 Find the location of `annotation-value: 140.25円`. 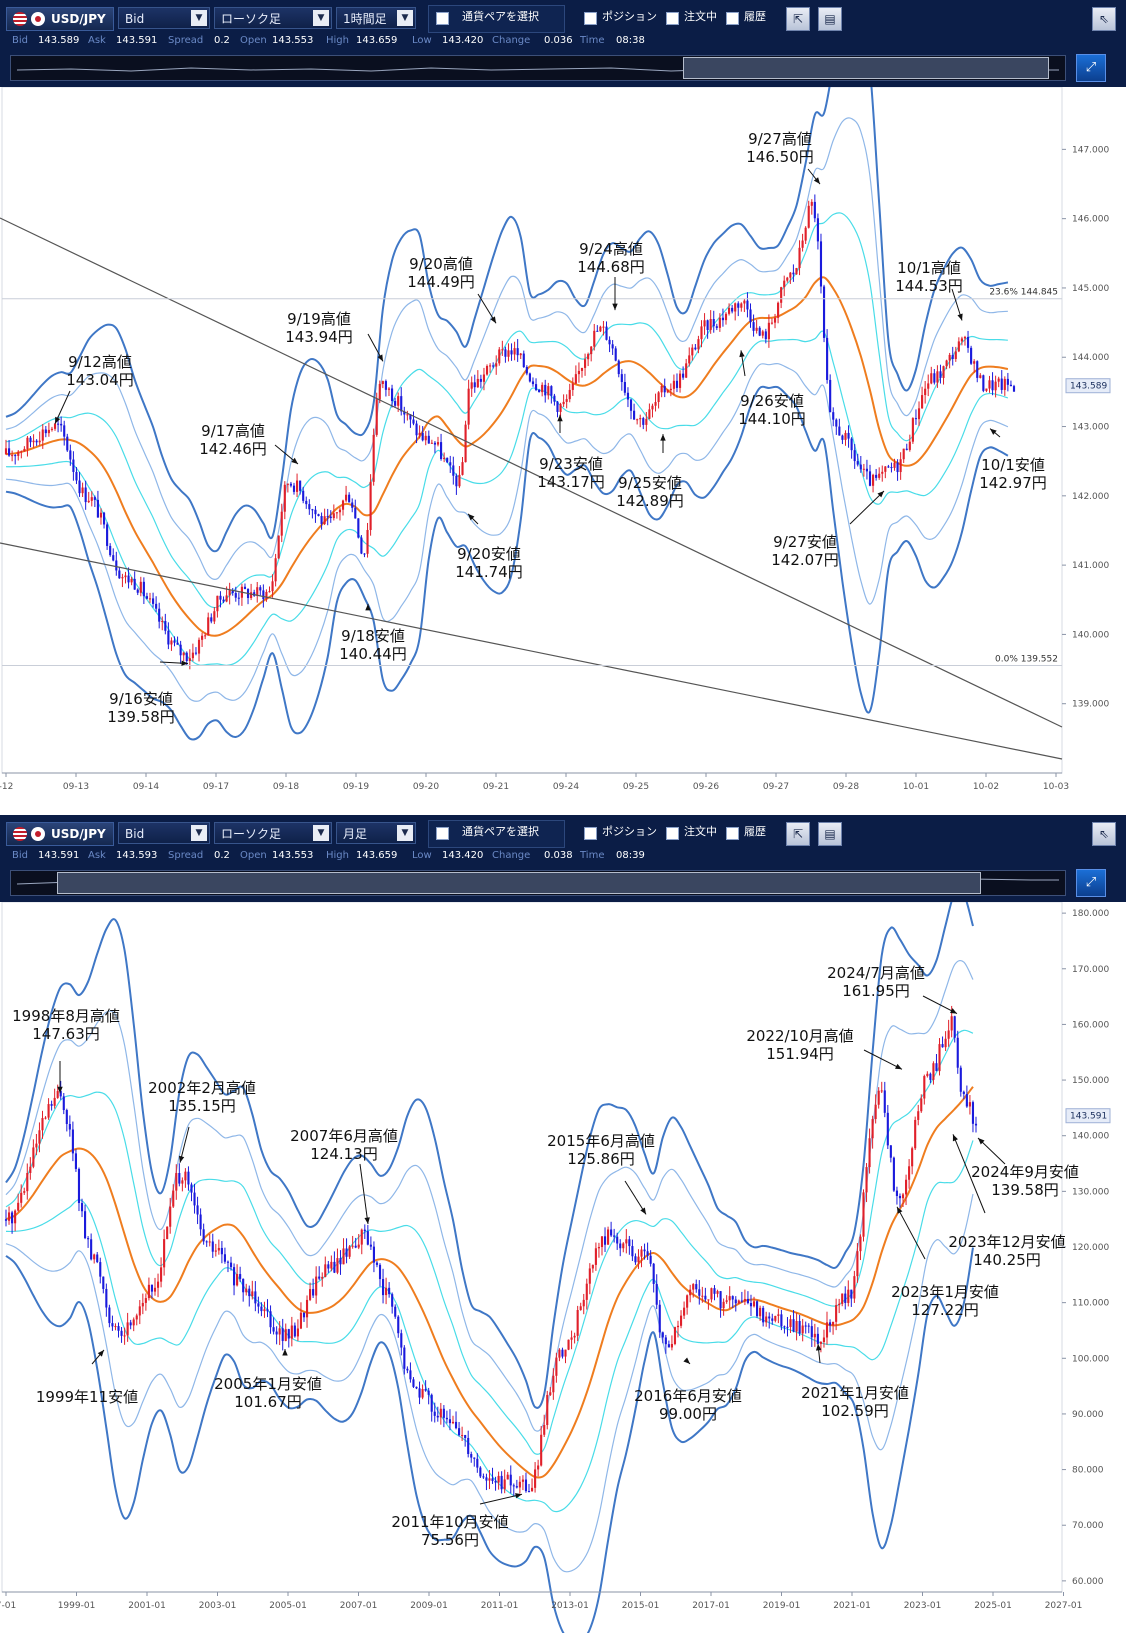

annotation-value: 140.25円 is located at coordinates (1007, 1260).